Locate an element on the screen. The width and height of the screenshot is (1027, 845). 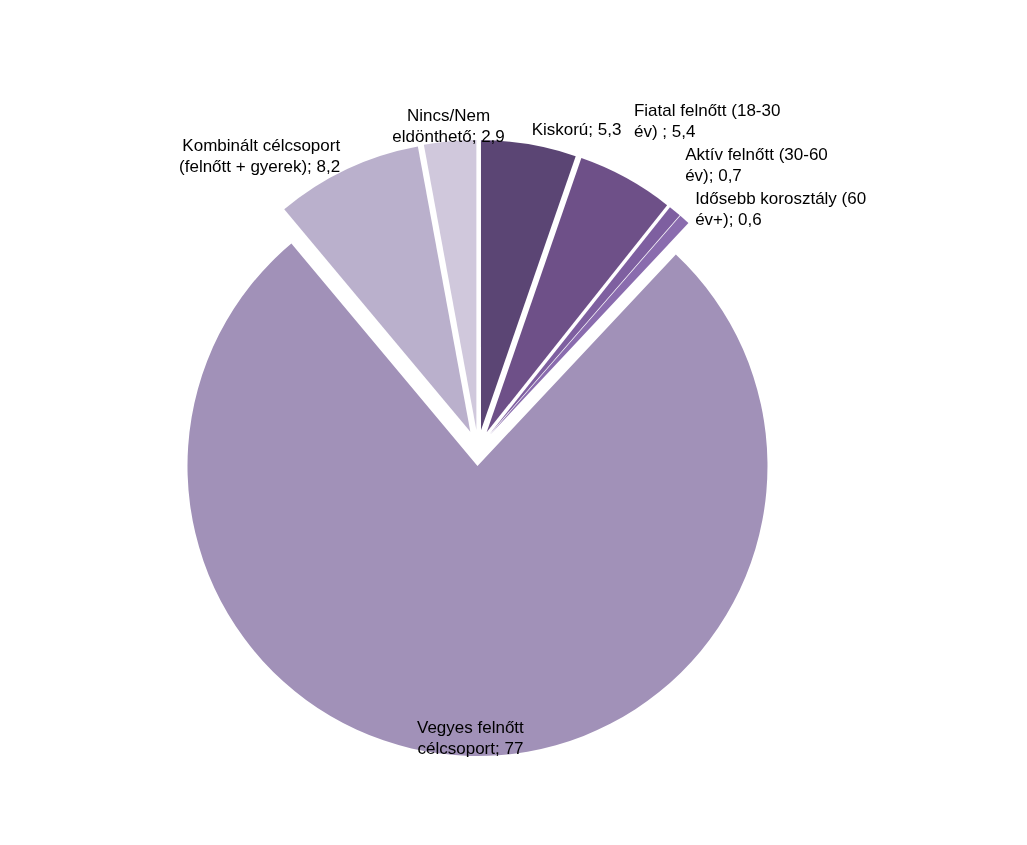
slice-label: Fiatal felnőtt (18-30 év) ; 5,4 is located at coordinates (707, 120).